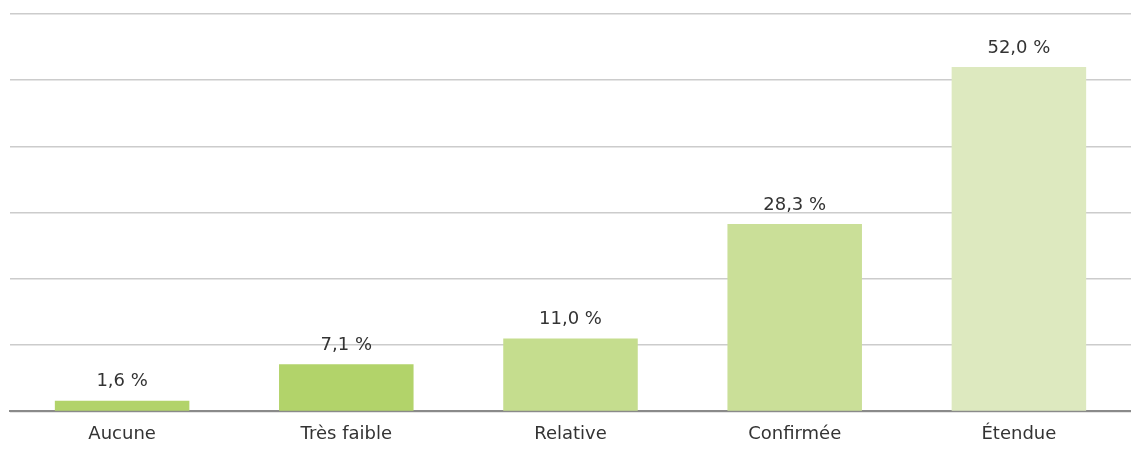 Image resolution: width=1131 pixels, height=459 pixels. I want to click on x-tick-label: Étendue, so click(1019, 432).